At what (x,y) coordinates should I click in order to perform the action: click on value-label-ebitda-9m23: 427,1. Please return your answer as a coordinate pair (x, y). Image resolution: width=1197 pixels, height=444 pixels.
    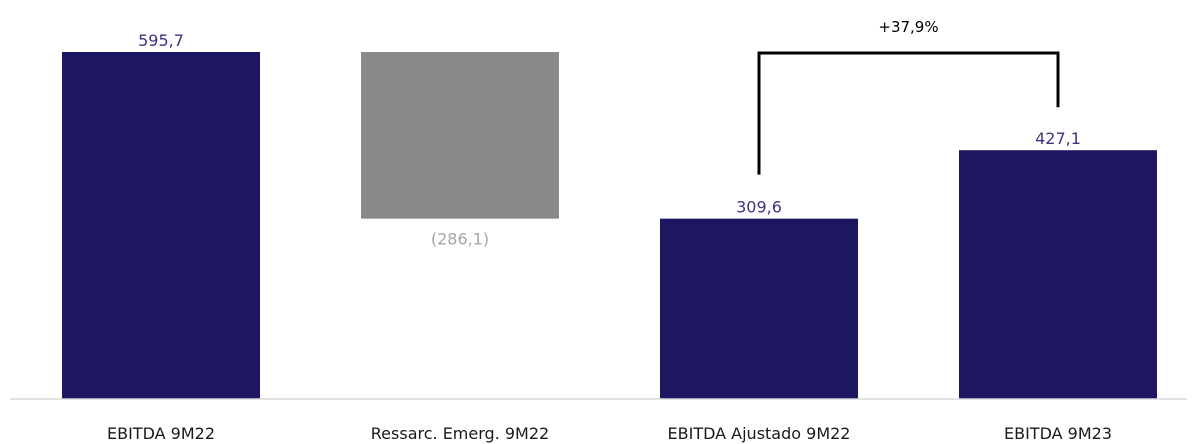
    Looking at the image, I should click on (1058, 138).